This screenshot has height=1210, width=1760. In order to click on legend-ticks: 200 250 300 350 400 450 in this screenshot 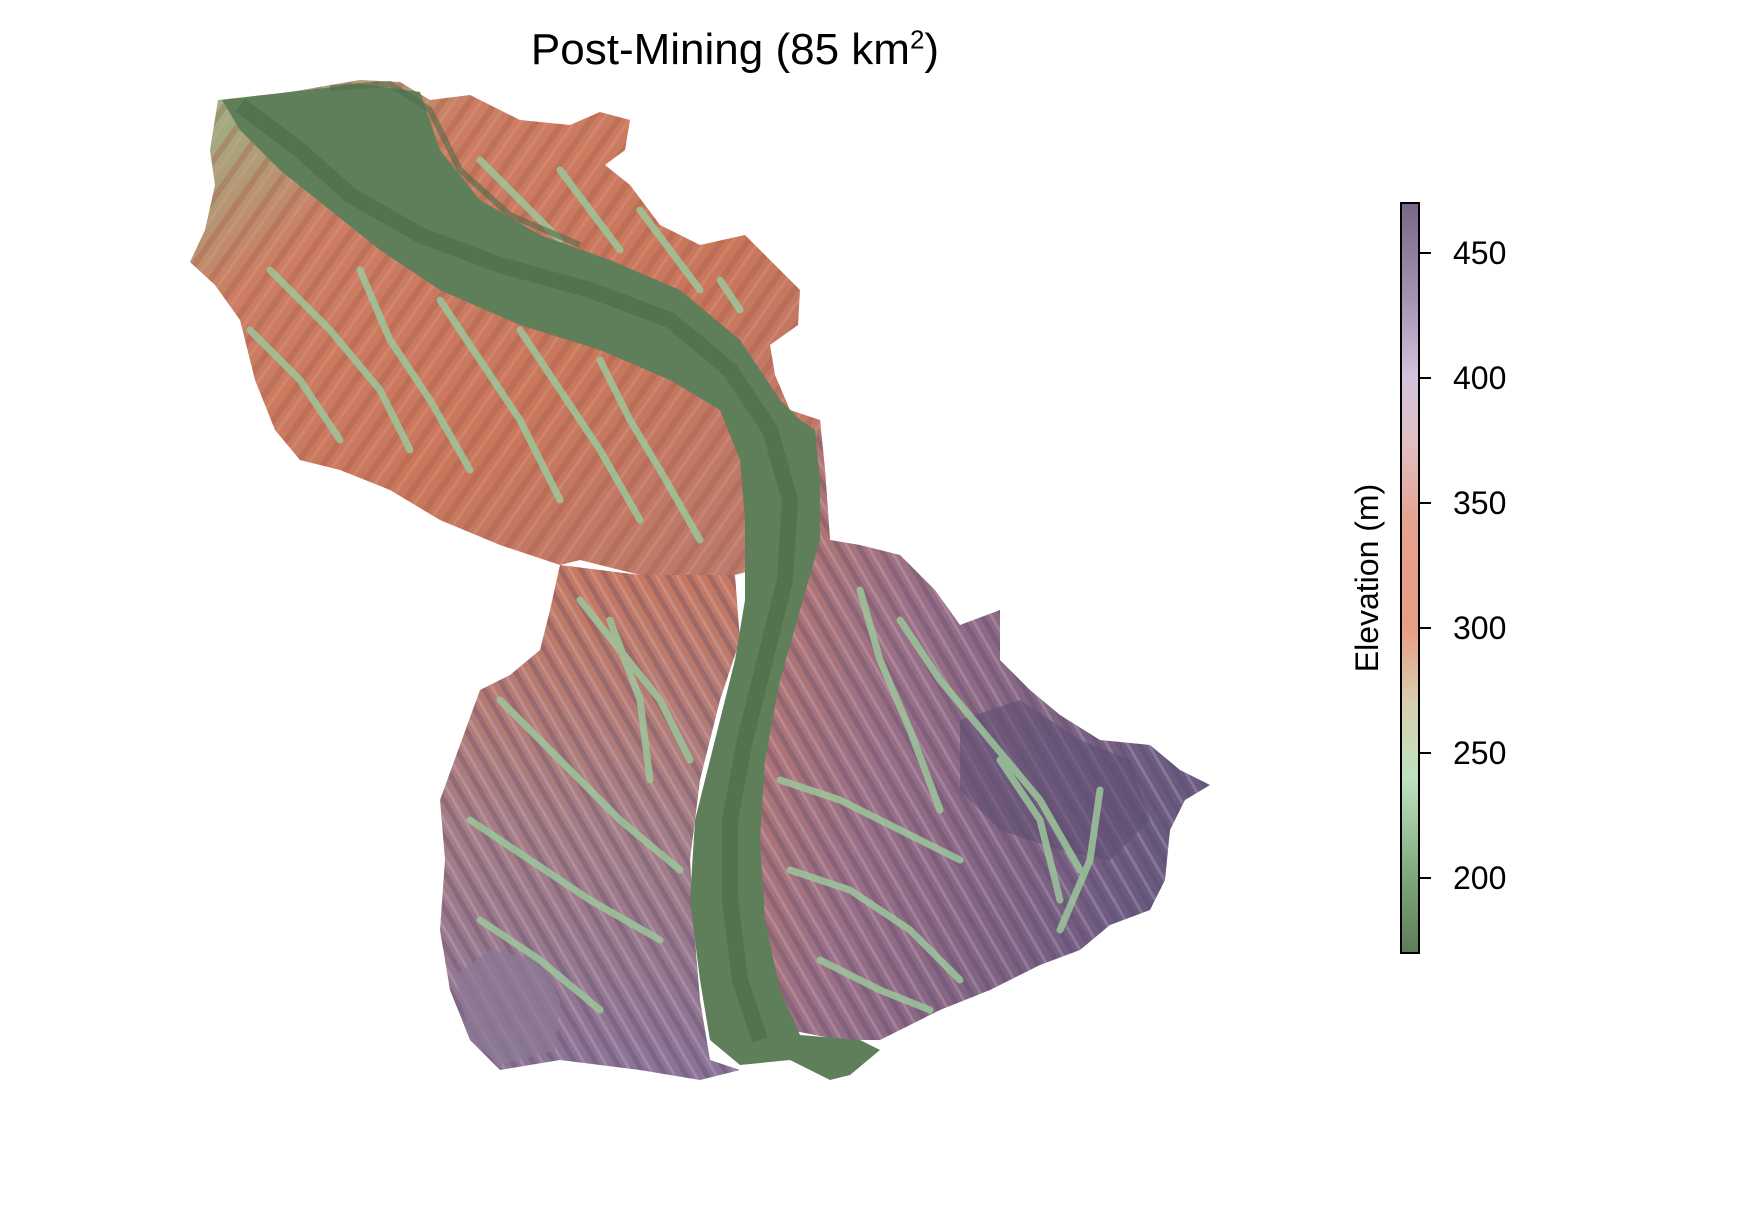, I will do `click(1462, 565)`.